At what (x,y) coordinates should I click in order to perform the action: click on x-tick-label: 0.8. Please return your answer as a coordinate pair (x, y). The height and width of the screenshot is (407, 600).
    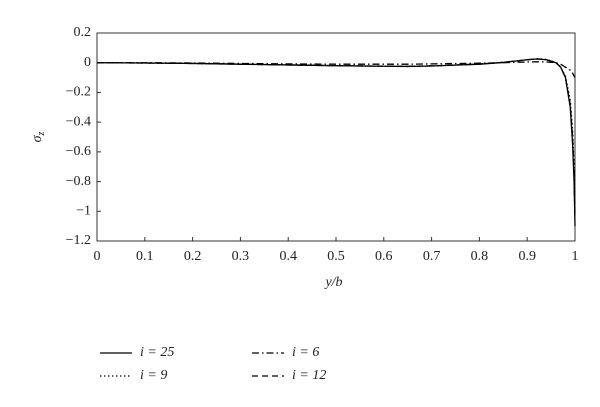
    Looking at the image, I should click on (480, 256).